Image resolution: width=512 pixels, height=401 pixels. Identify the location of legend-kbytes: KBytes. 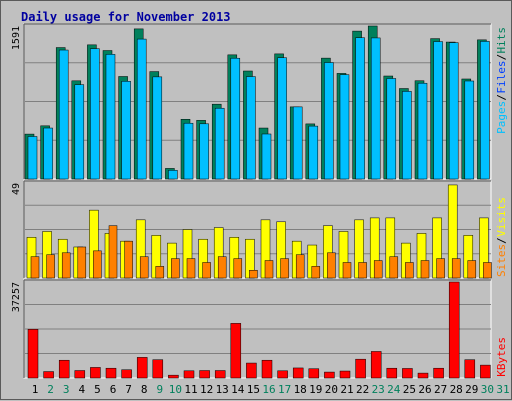
(501, 357).